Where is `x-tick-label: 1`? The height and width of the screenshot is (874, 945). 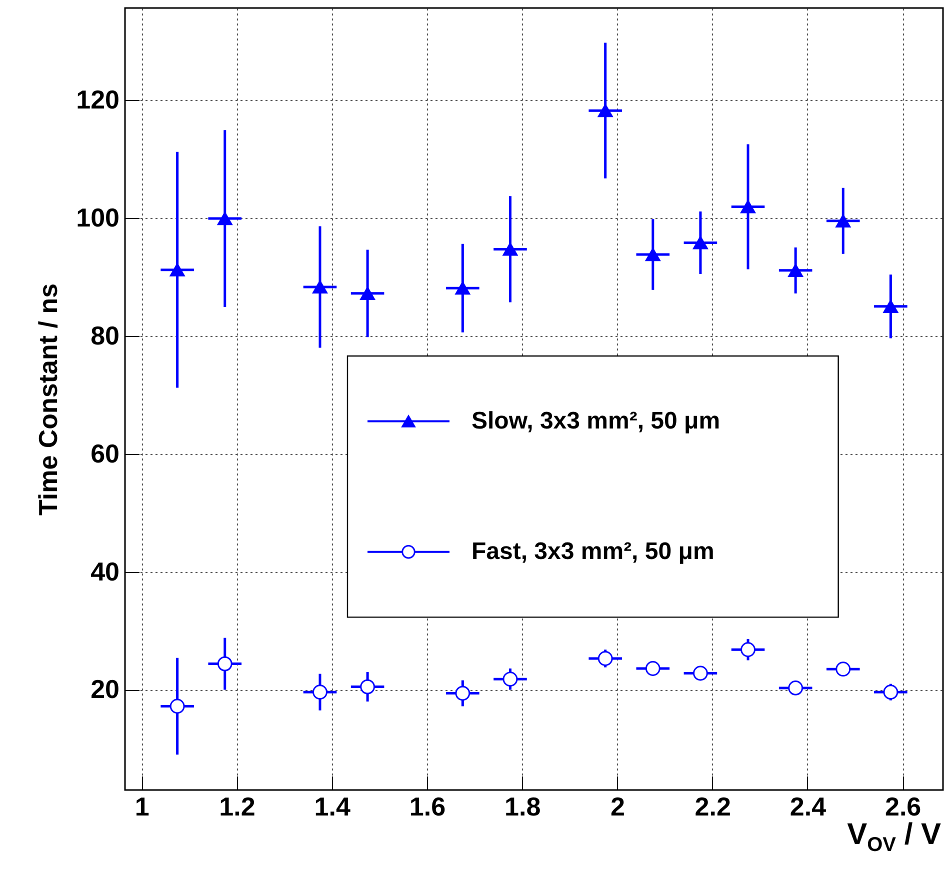
x-tick-label: 1 is located at coordinates (142, 807).